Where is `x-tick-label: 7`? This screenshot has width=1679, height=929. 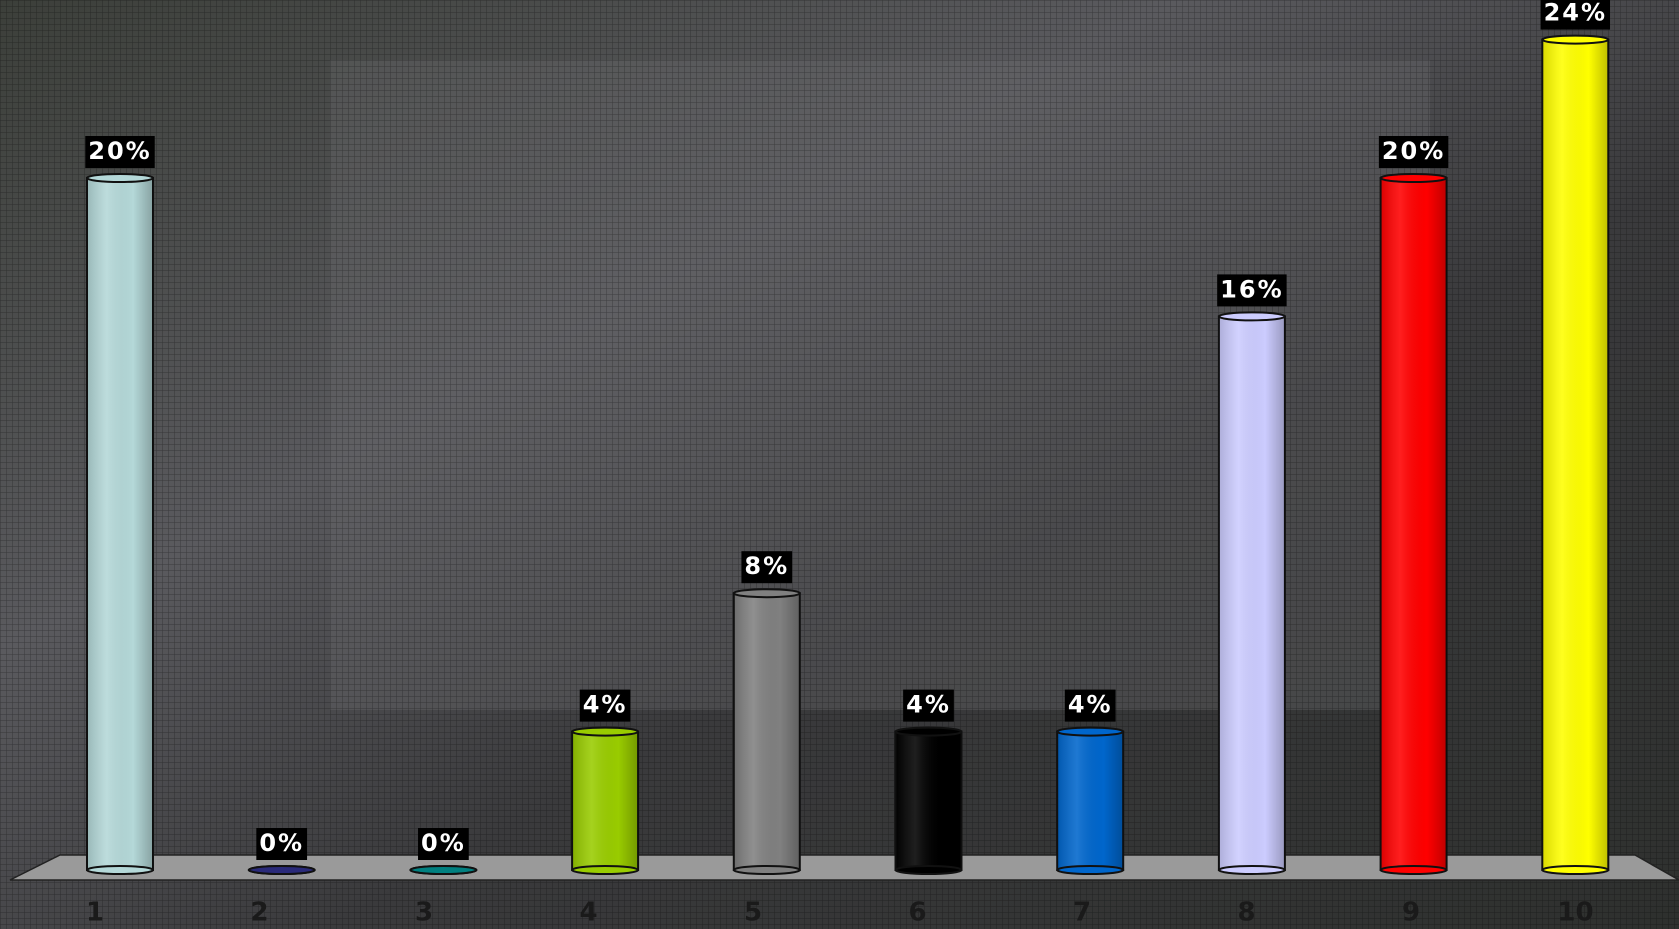 x-tick-label: 7 is located at coordinates (1082, 913).